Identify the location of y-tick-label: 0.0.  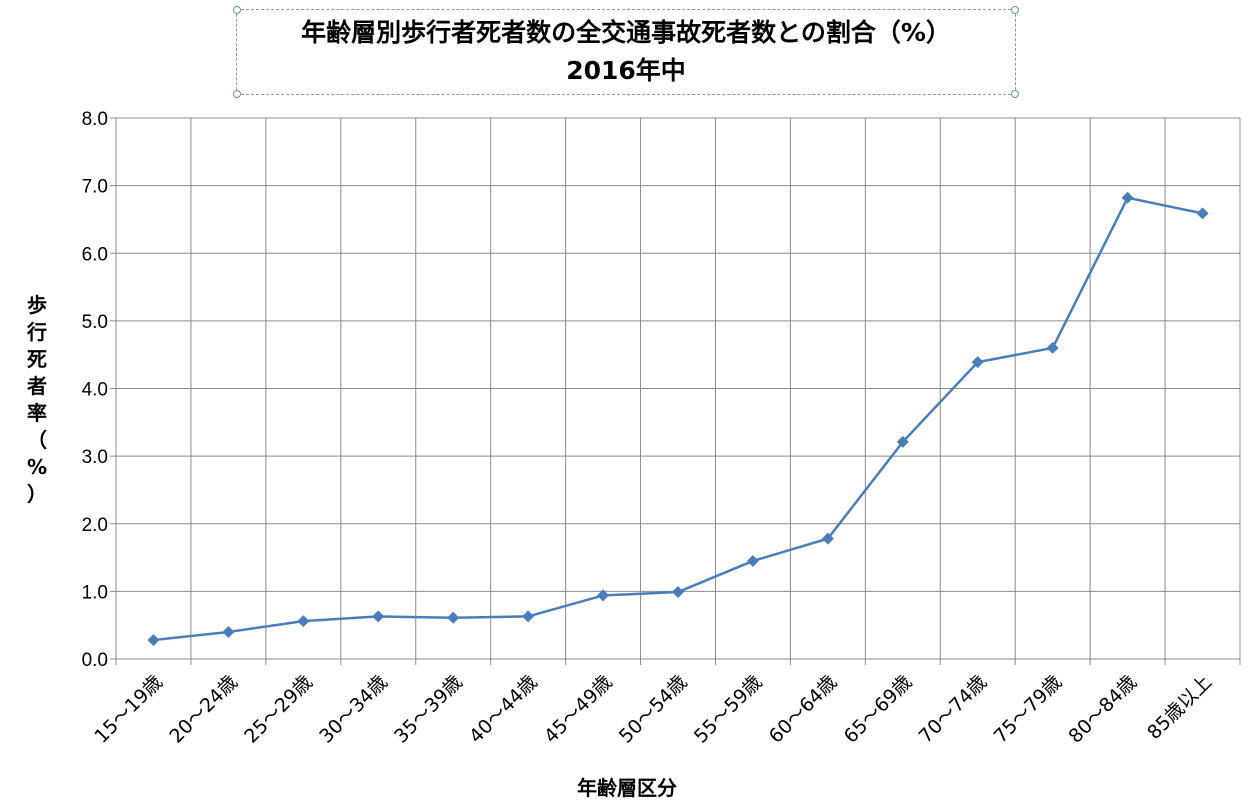
(95, 660).